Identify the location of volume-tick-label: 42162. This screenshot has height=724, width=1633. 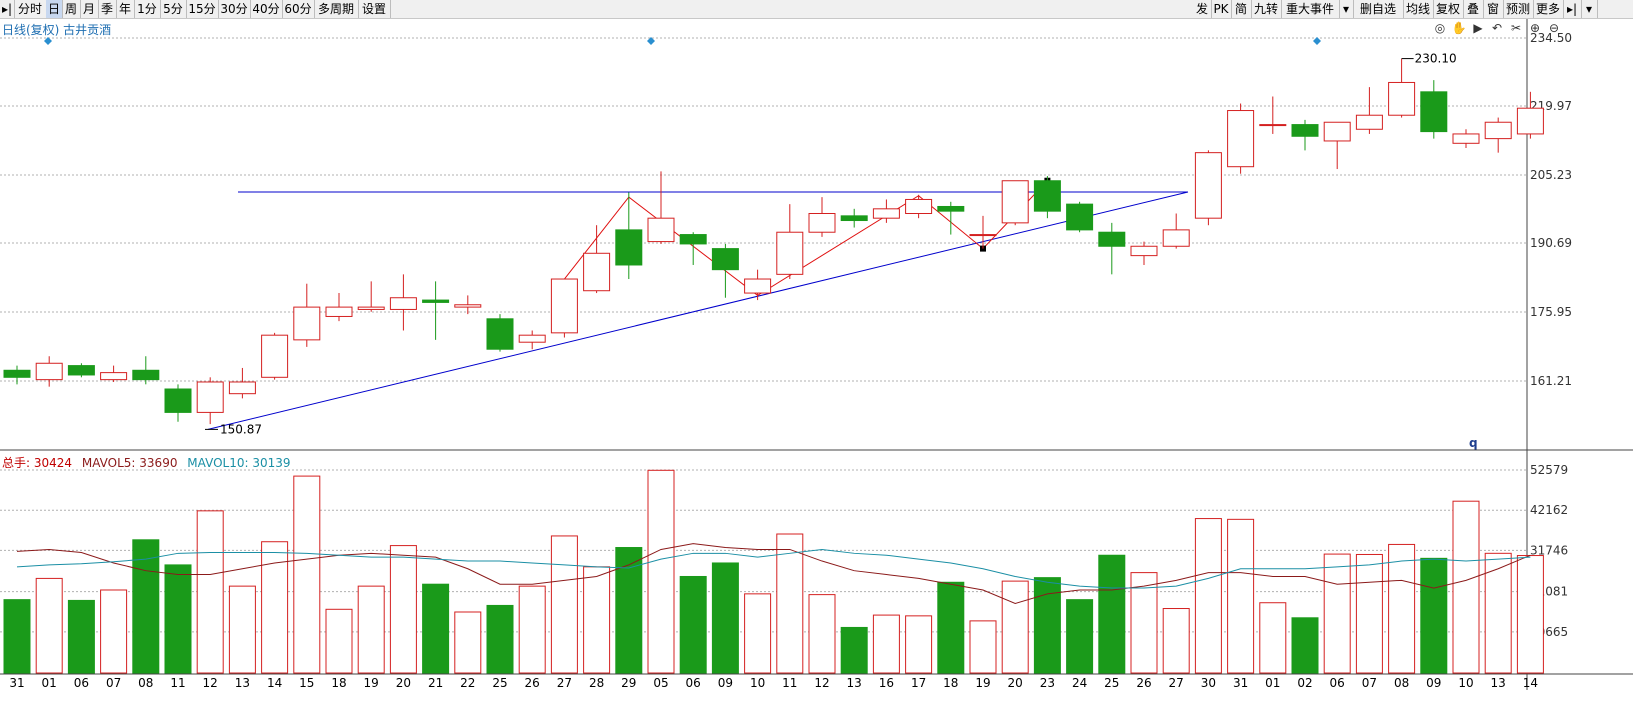
(1549, 510).